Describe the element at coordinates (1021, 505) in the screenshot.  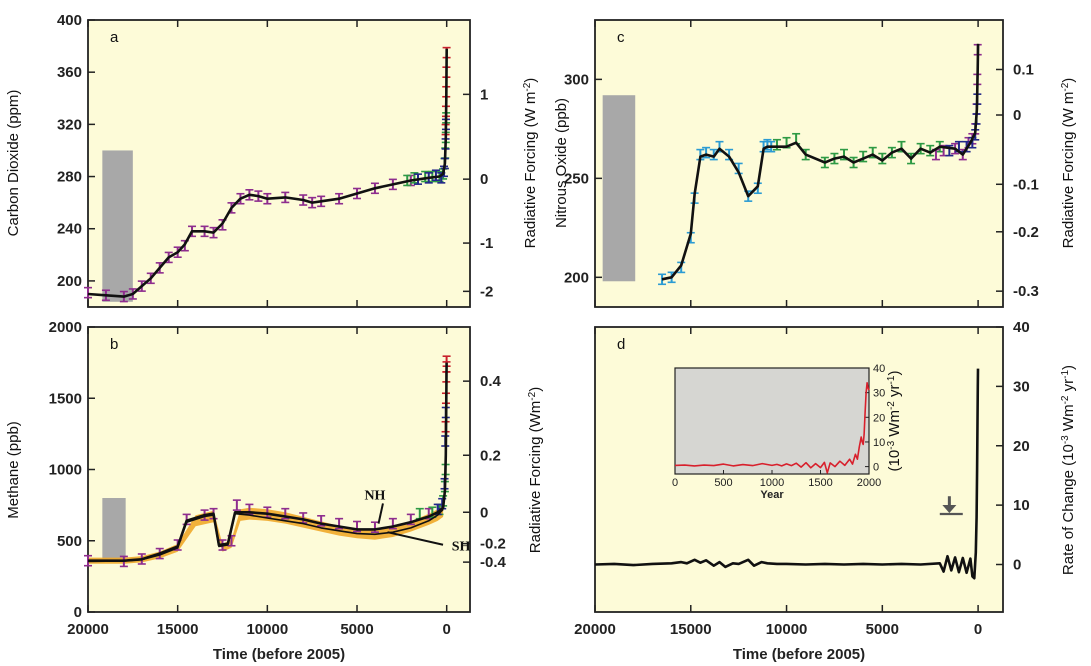
I see `y2-tick-label-d: 10` at that location.